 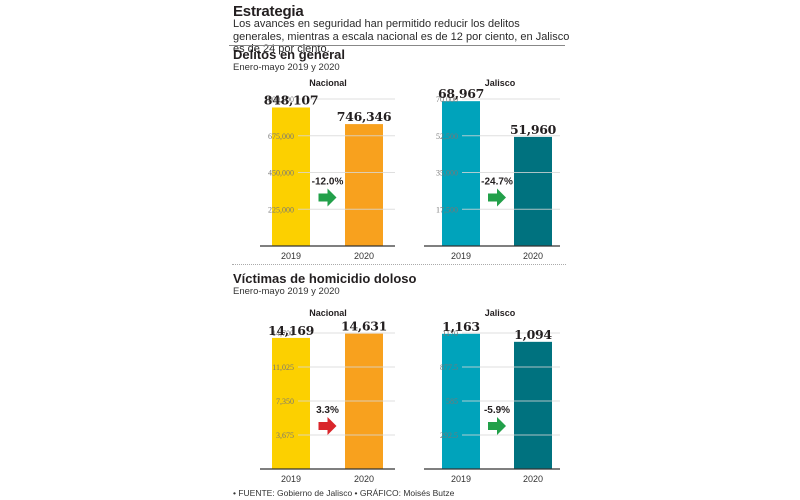 What do you see at coordinates (447, 99) in the screenshot?
I see `y-tick-label: 70,000` at bounding box center [447, 99].